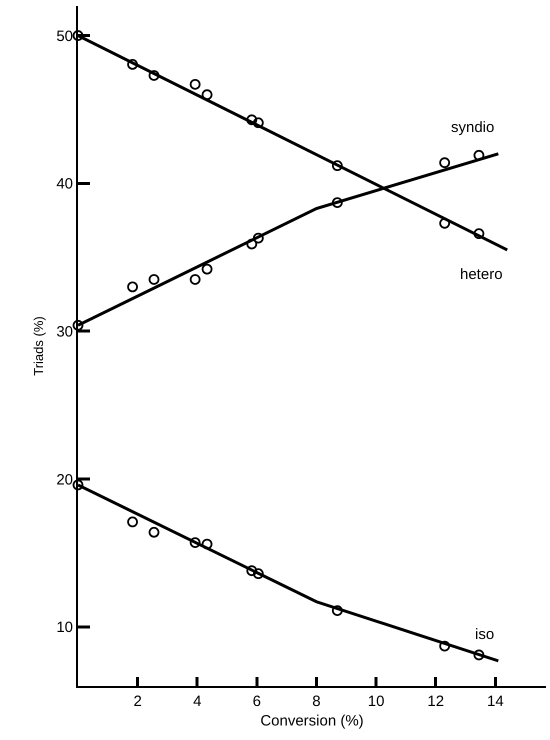 The height and width of the screenshot is (740, 550). Describe the element at coordinates (38, 346) in the screenshot. I see `y-axis-title: Triads (%)` at that location.